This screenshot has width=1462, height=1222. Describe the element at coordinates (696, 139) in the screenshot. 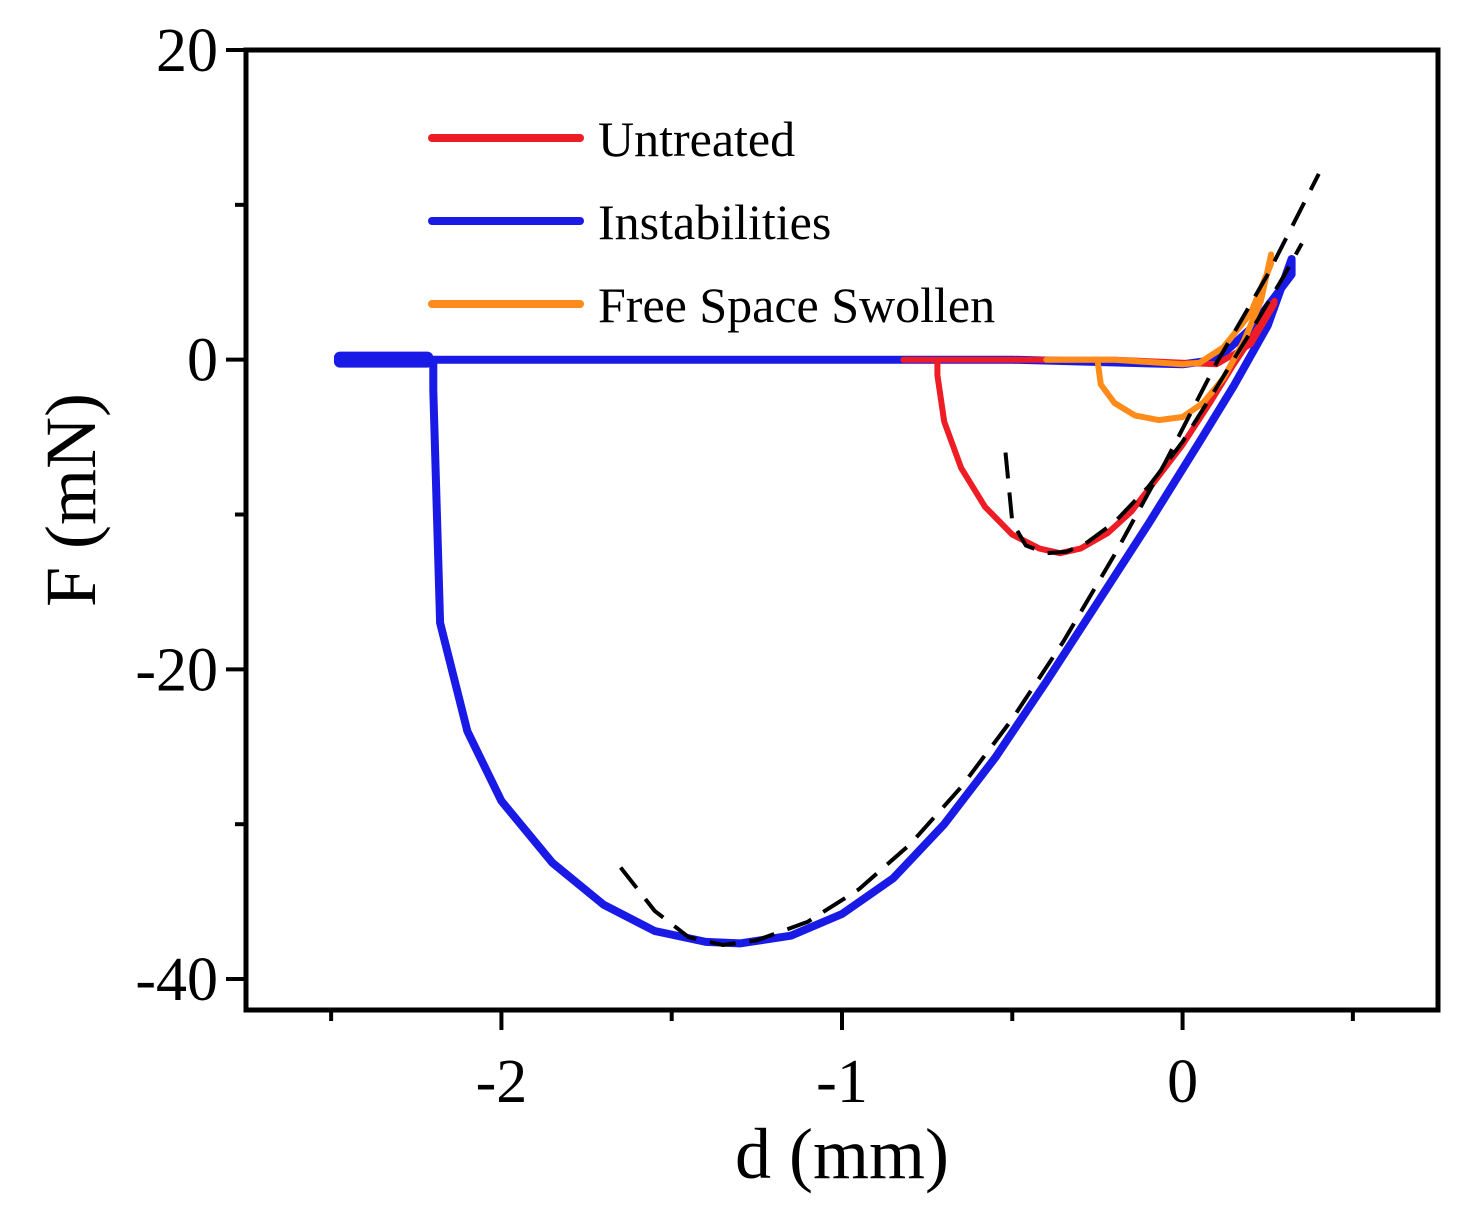

I see `legend-label-untreated: Untreated` at that location.